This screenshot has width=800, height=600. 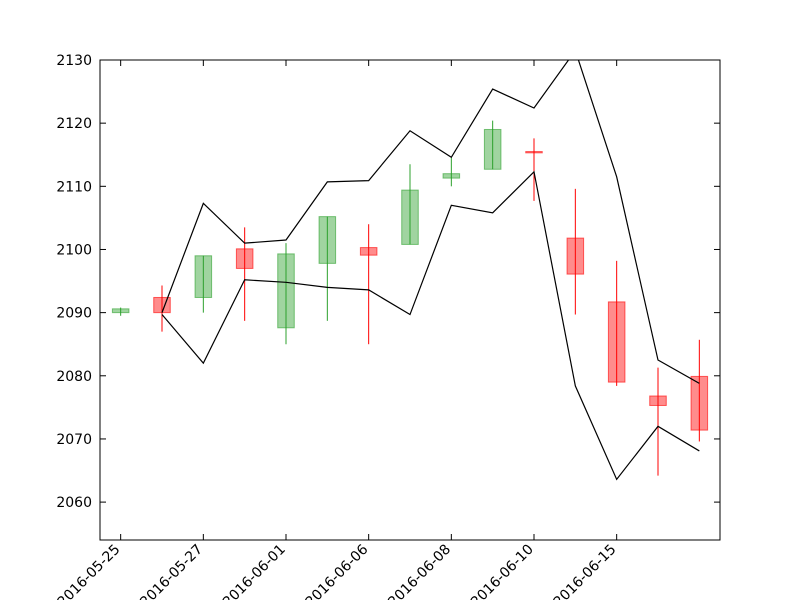 What do you see at coordinates (74, 377) in the screenshot?
I see `y-tick-label: 2080` at bounding box center [74, 377].